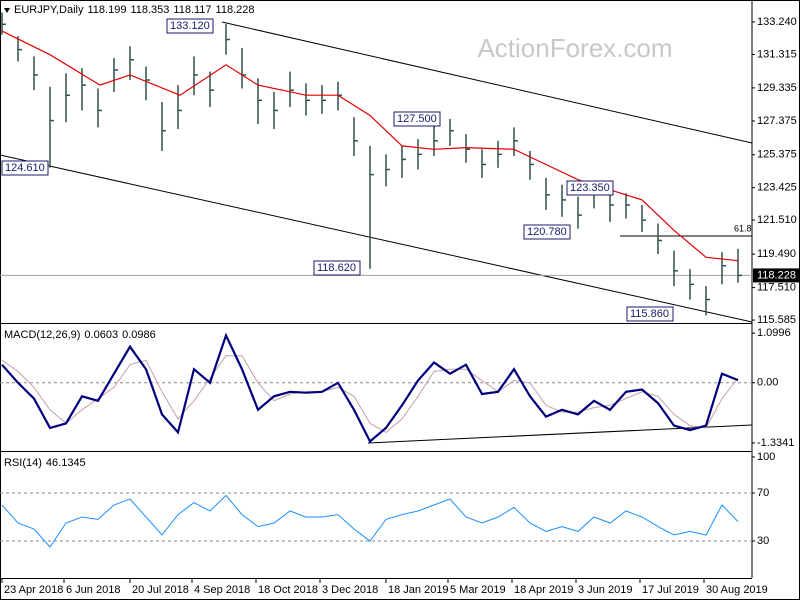 Image resolution: width=800 pixels, height=600 pixels. I want to click on y-tick-label: 117.510, so click(776, 287).